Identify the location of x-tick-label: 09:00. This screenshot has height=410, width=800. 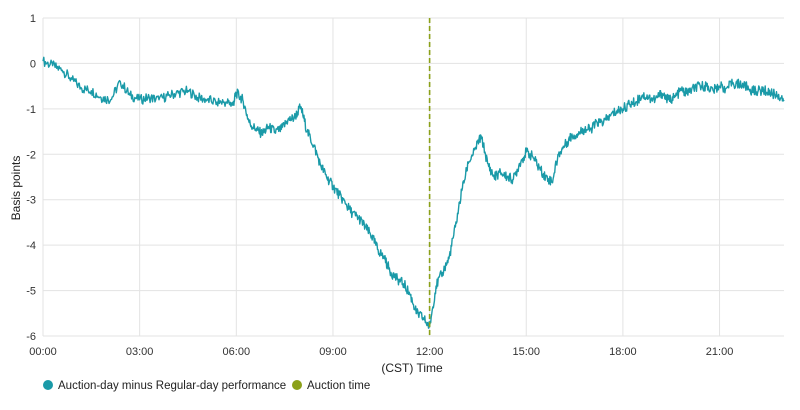
(333, 352).